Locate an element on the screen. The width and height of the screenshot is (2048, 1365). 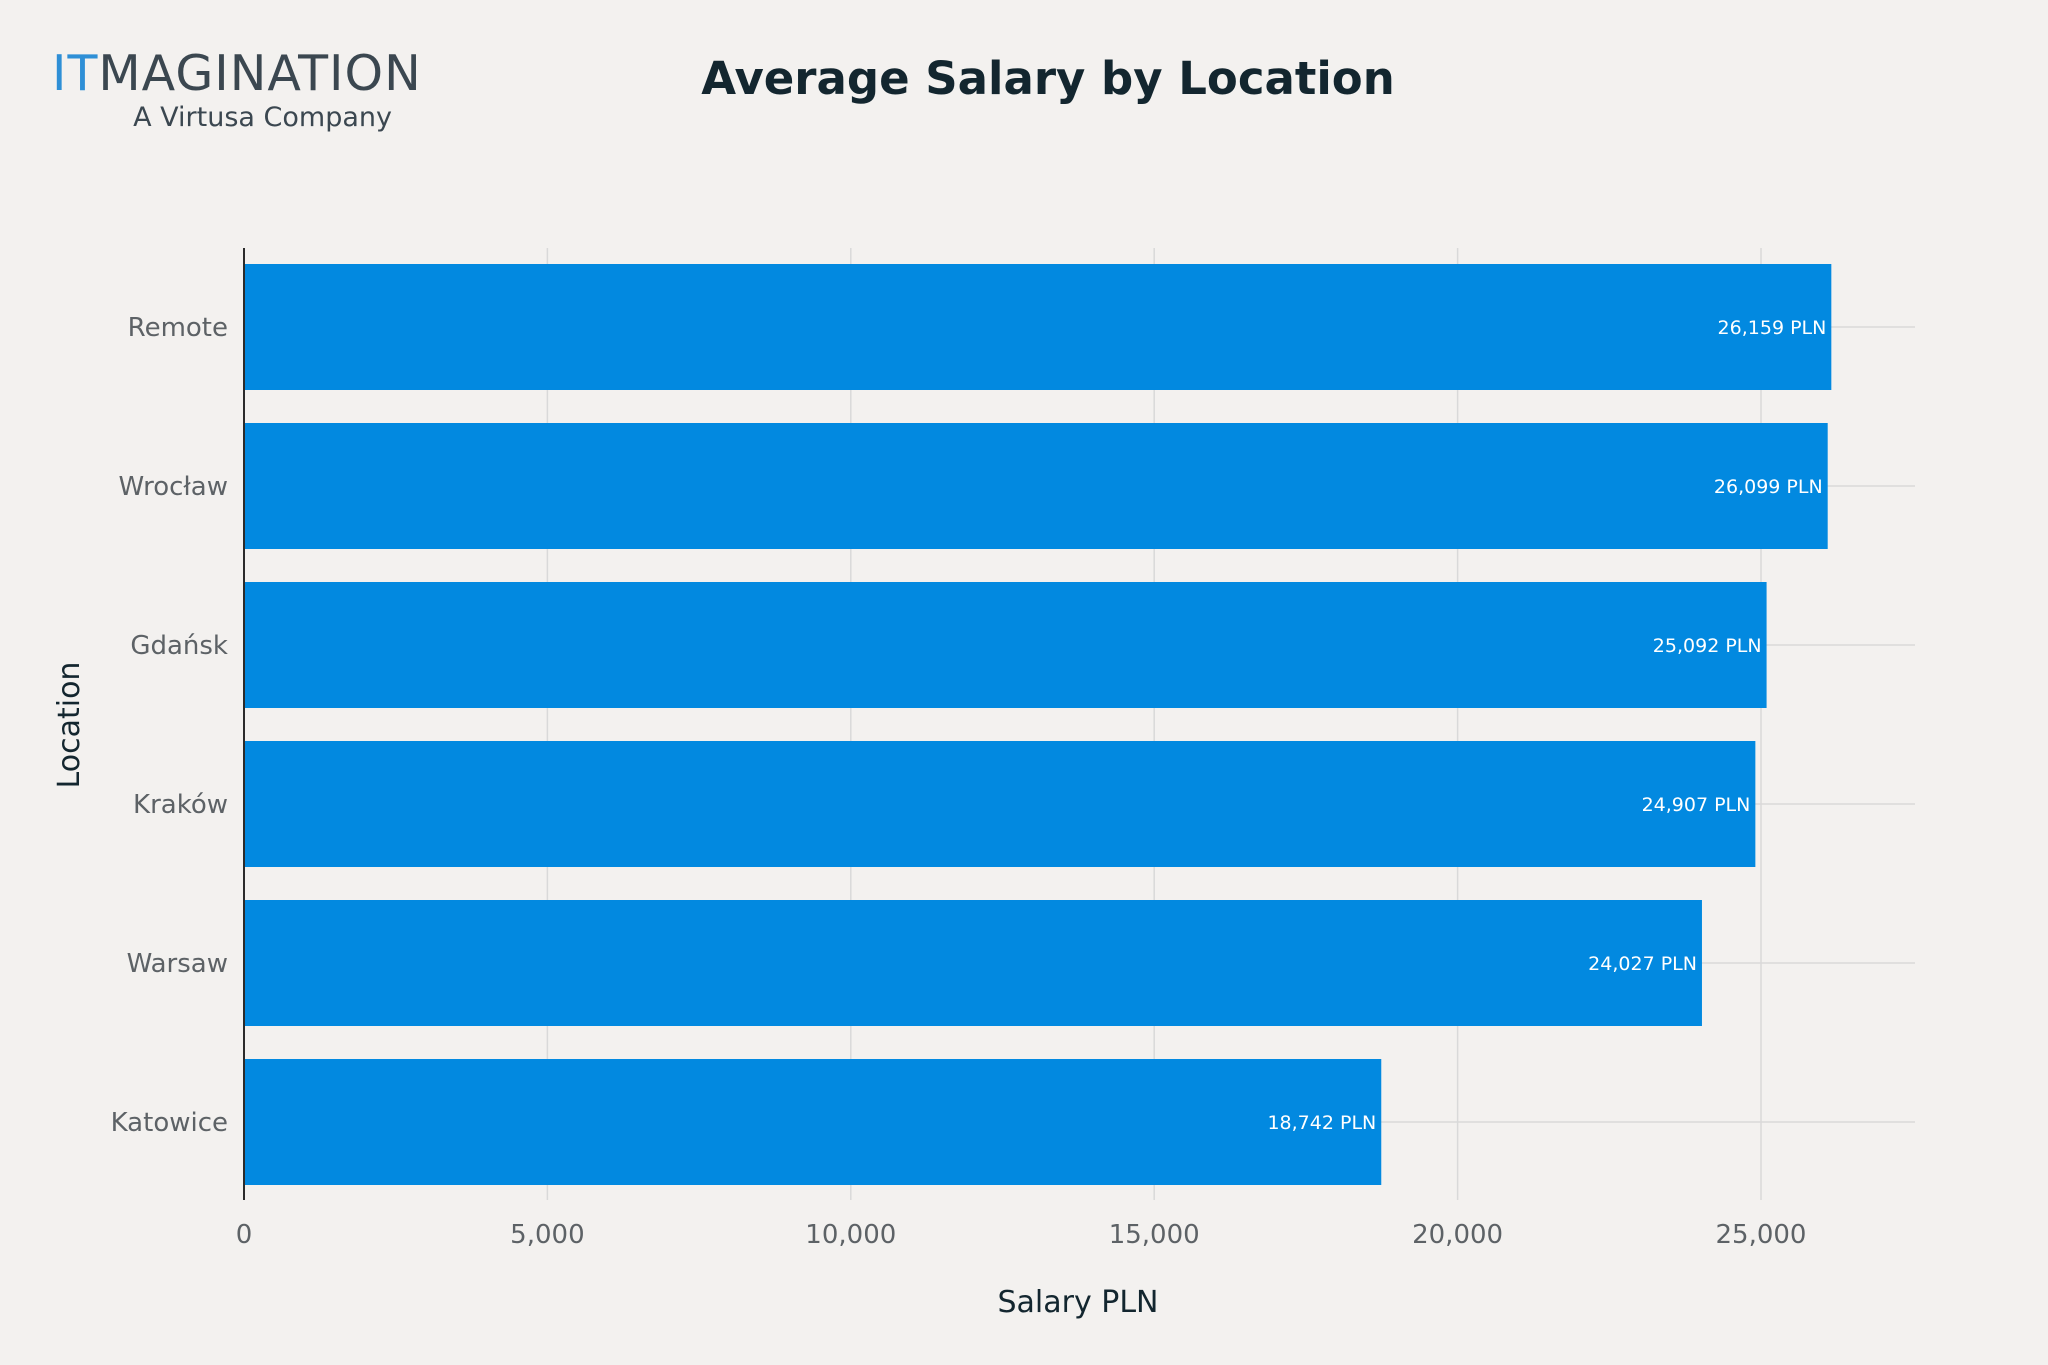
y-tick-label: Wrocław is located at coordinates (173, 487).